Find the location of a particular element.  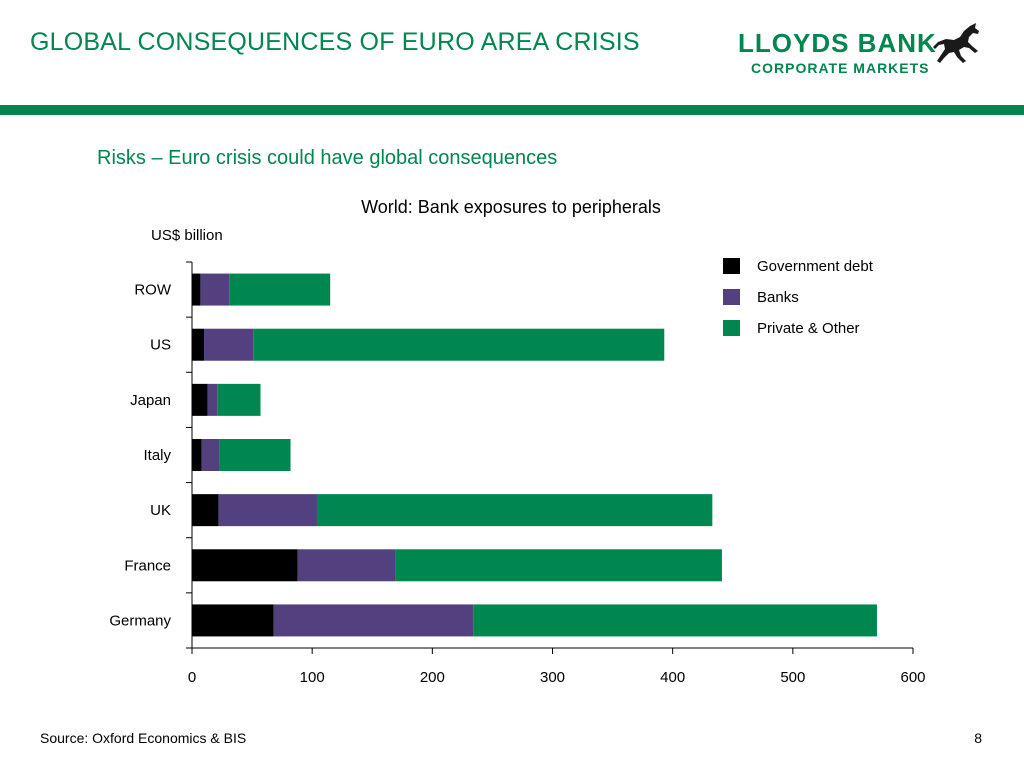

page-number: 8 is located at coordinates (978, 738).